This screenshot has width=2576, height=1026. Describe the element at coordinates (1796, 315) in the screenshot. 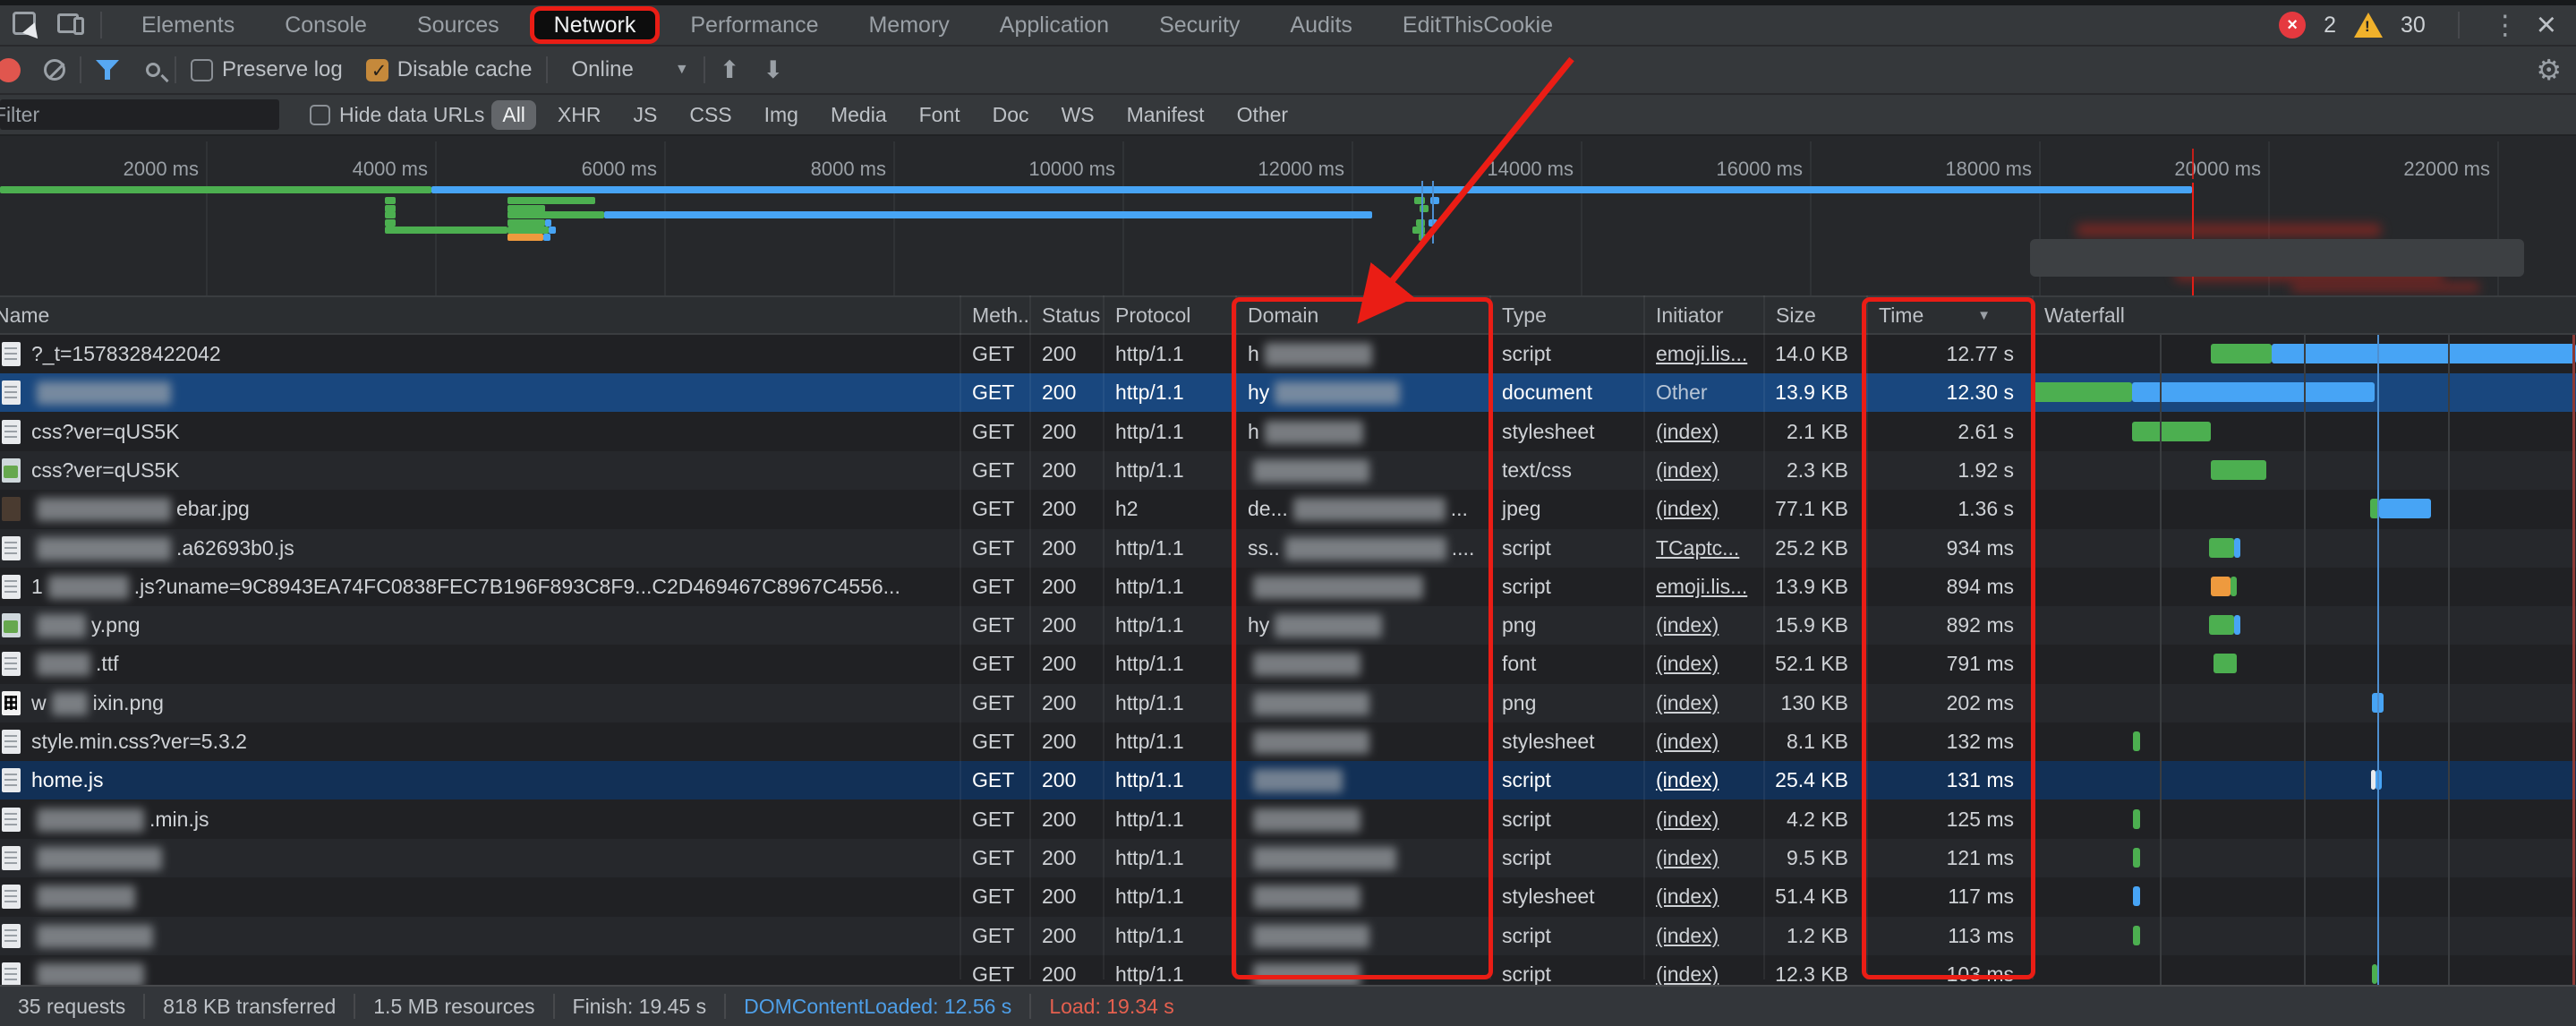

I see `column-header-size: Size` at that location.